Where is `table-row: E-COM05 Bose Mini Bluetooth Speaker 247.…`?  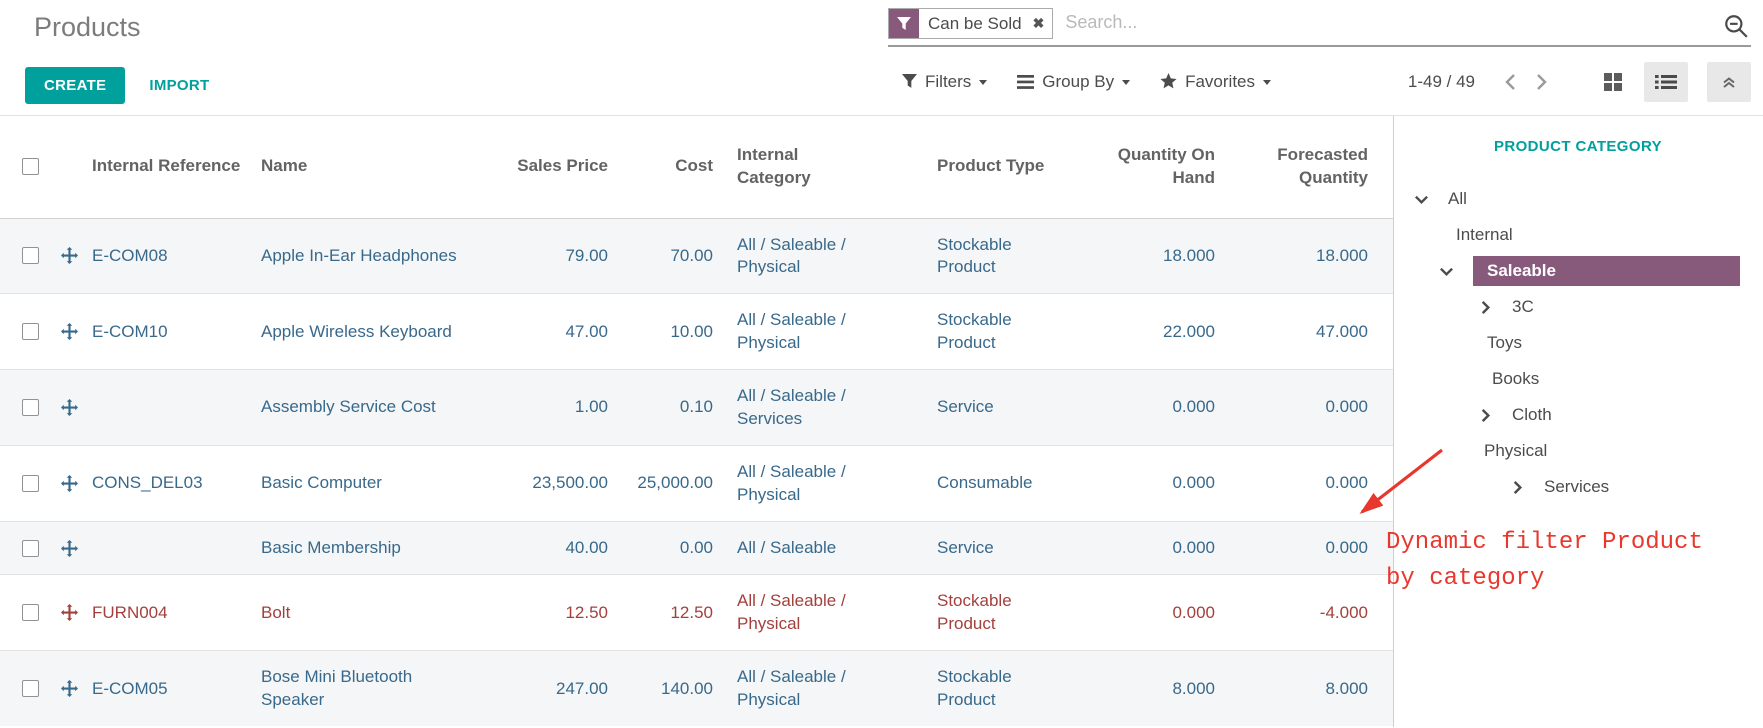 table-row: E-COM05 Bose Mini Bluetooth Speaker 247.… is located at coordinates (696, 688).